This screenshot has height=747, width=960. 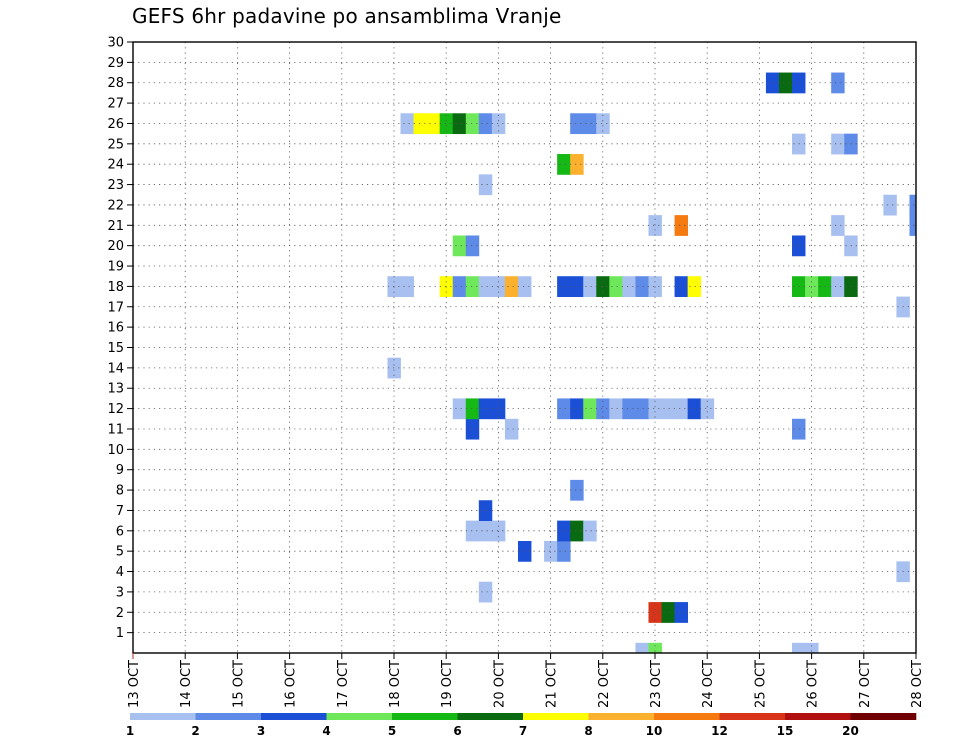 What do you see at coordinates (115, 307) in the screenshot?
I see `y-tick-label: 17` at bounding box center [115, 307].